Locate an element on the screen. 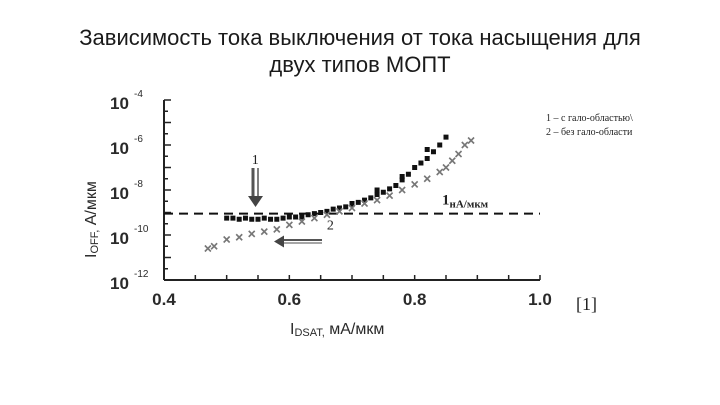 This screenshot has height=405, width=720. arrow-down-icon is located at coordinates (255, 187).